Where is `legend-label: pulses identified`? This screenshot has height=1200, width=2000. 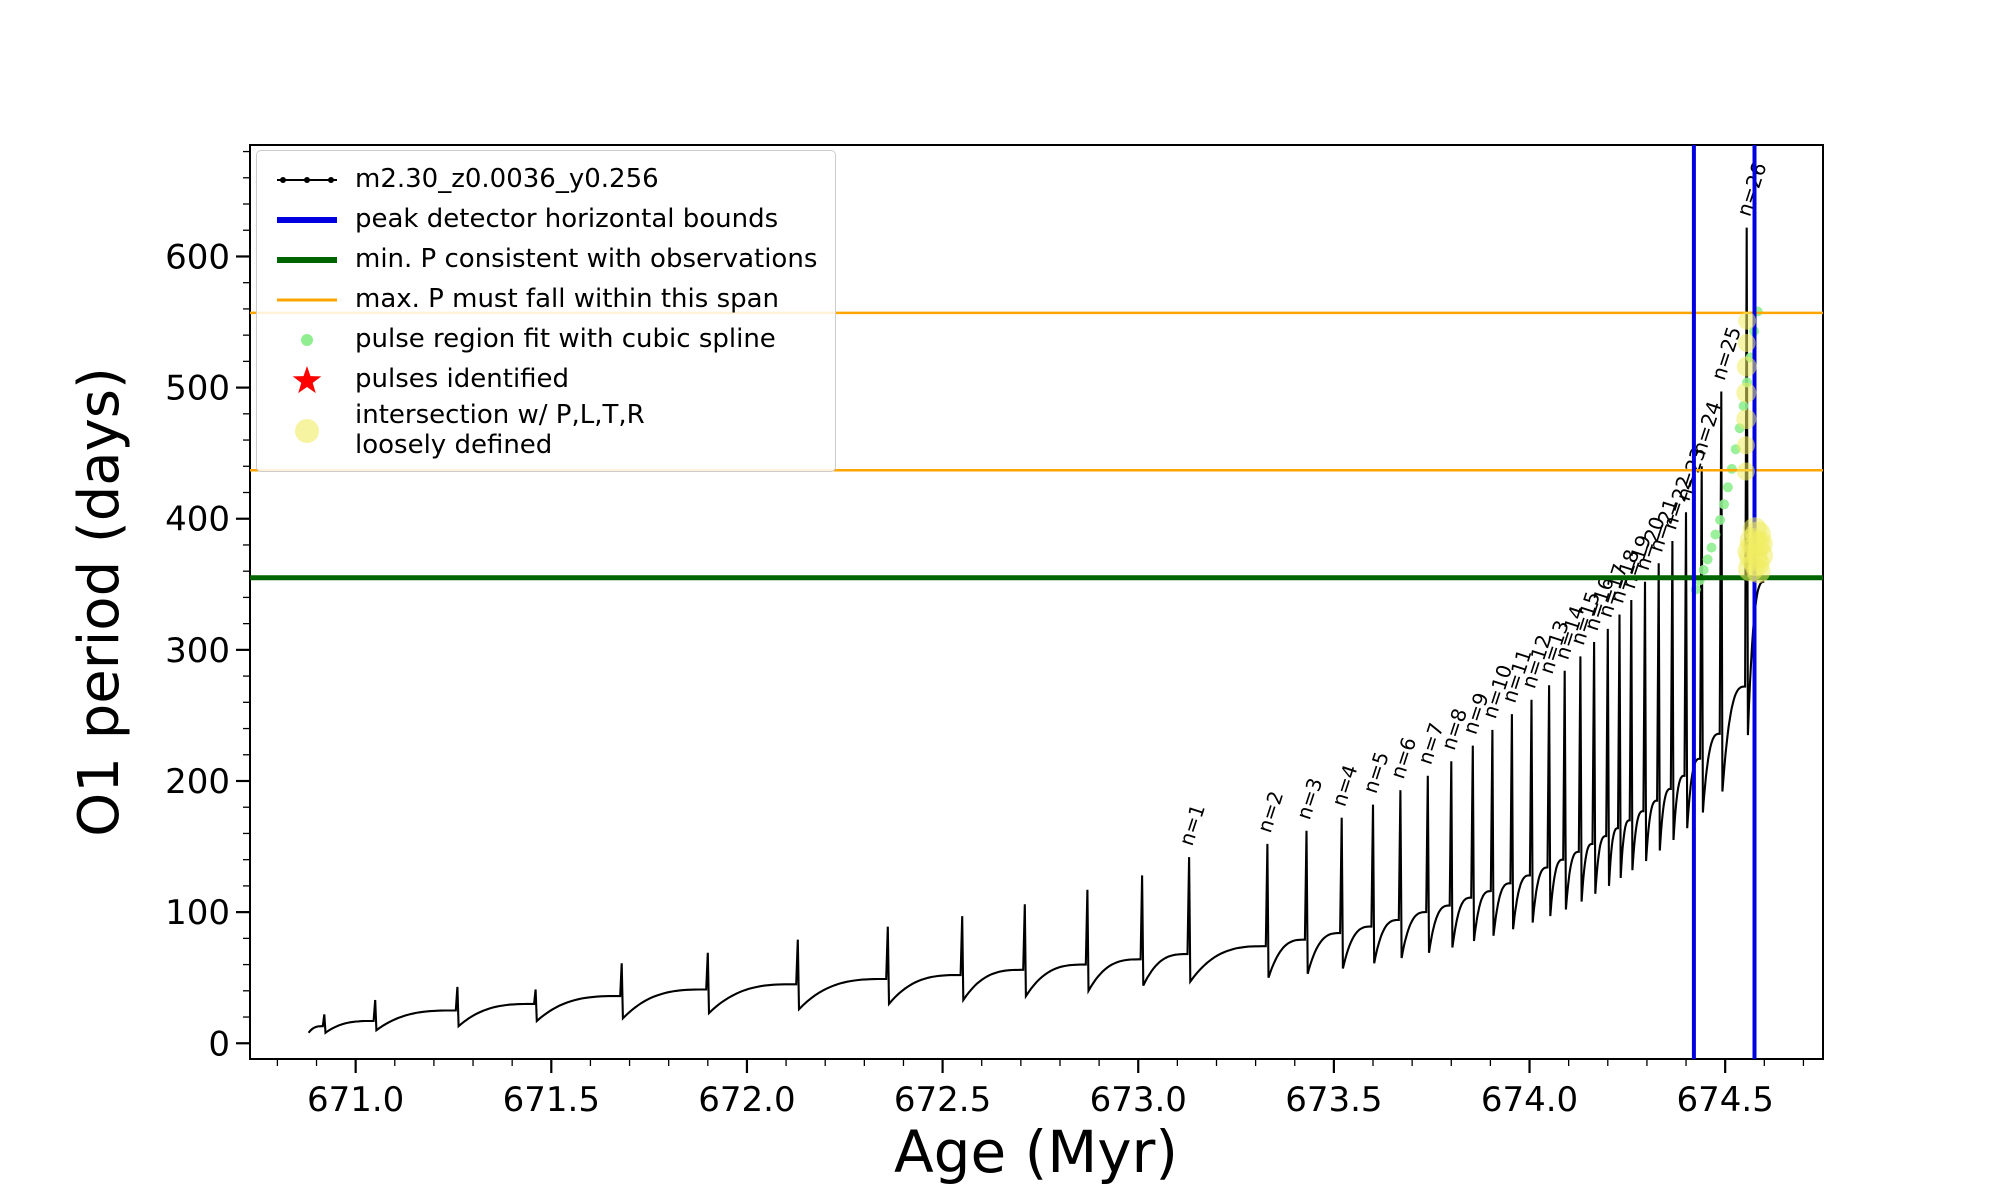 legend-label: pulses identified is located at coordinates (462, 379).